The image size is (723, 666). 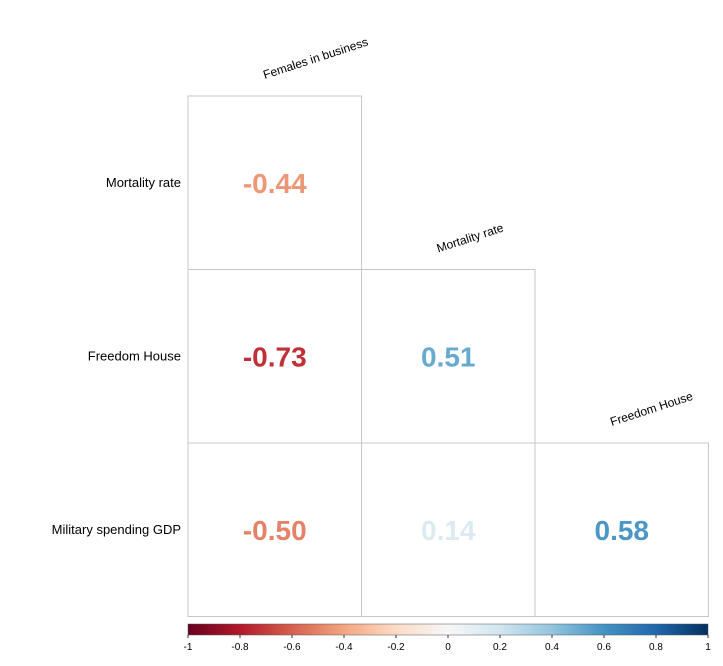 I want to click on cell-value-label: -0.50, so click(x=275, y=530).